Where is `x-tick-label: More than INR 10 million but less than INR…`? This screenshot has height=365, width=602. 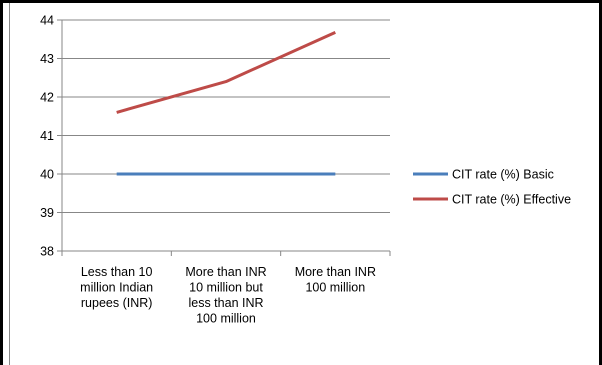
x-tick-label: More than INR 10 million but less than INR… is located at coordinates (225, 295).